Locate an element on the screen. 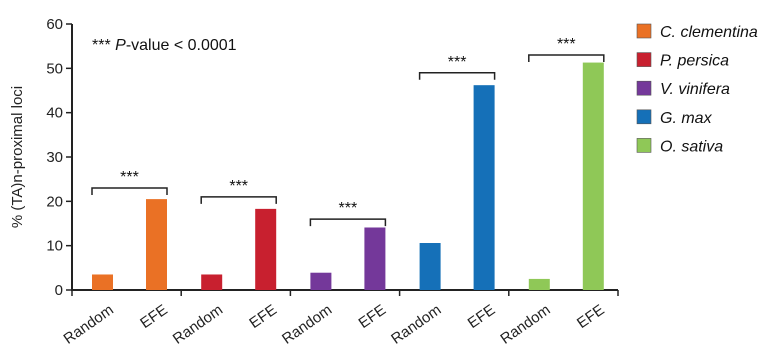 The image size is (778, 358). annotation-text: *** P-value < 0.0001 is located at coordinates (164, 45).